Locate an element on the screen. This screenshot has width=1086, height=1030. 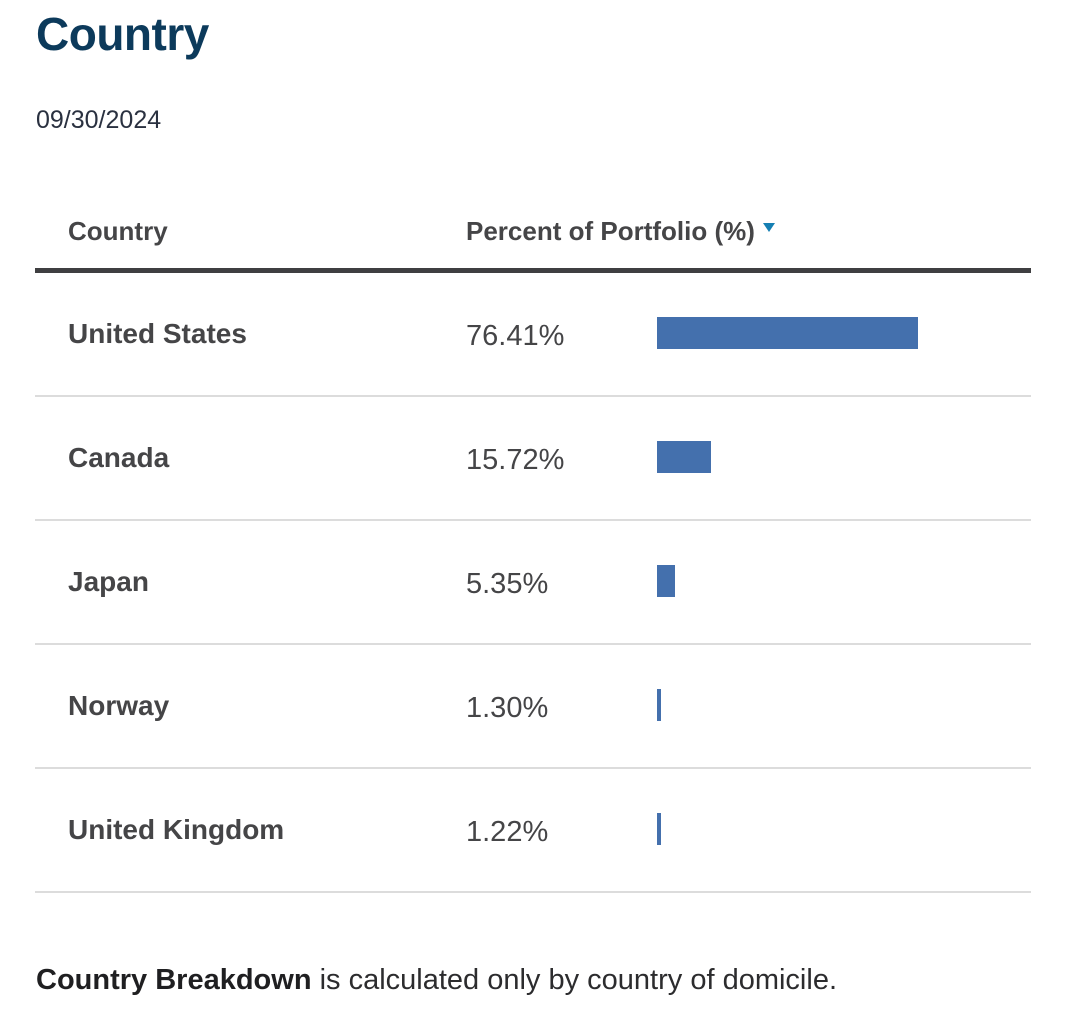
table-row: Japan 5.35% is located at coordinates (533, 583).